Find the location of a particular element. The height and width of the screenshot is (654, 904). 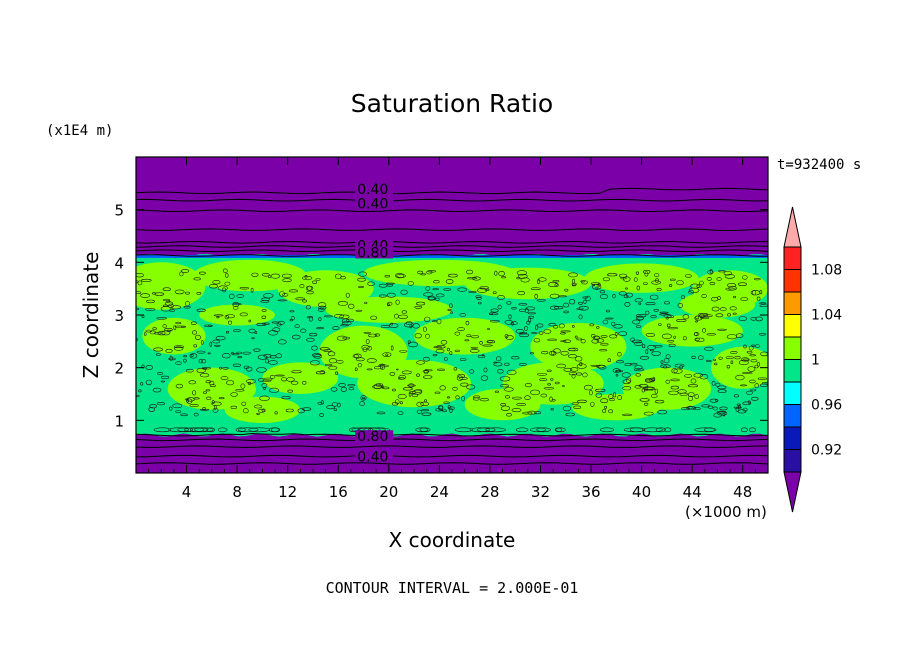

contour-label: 0.40 is located at coordinates (374, 190).